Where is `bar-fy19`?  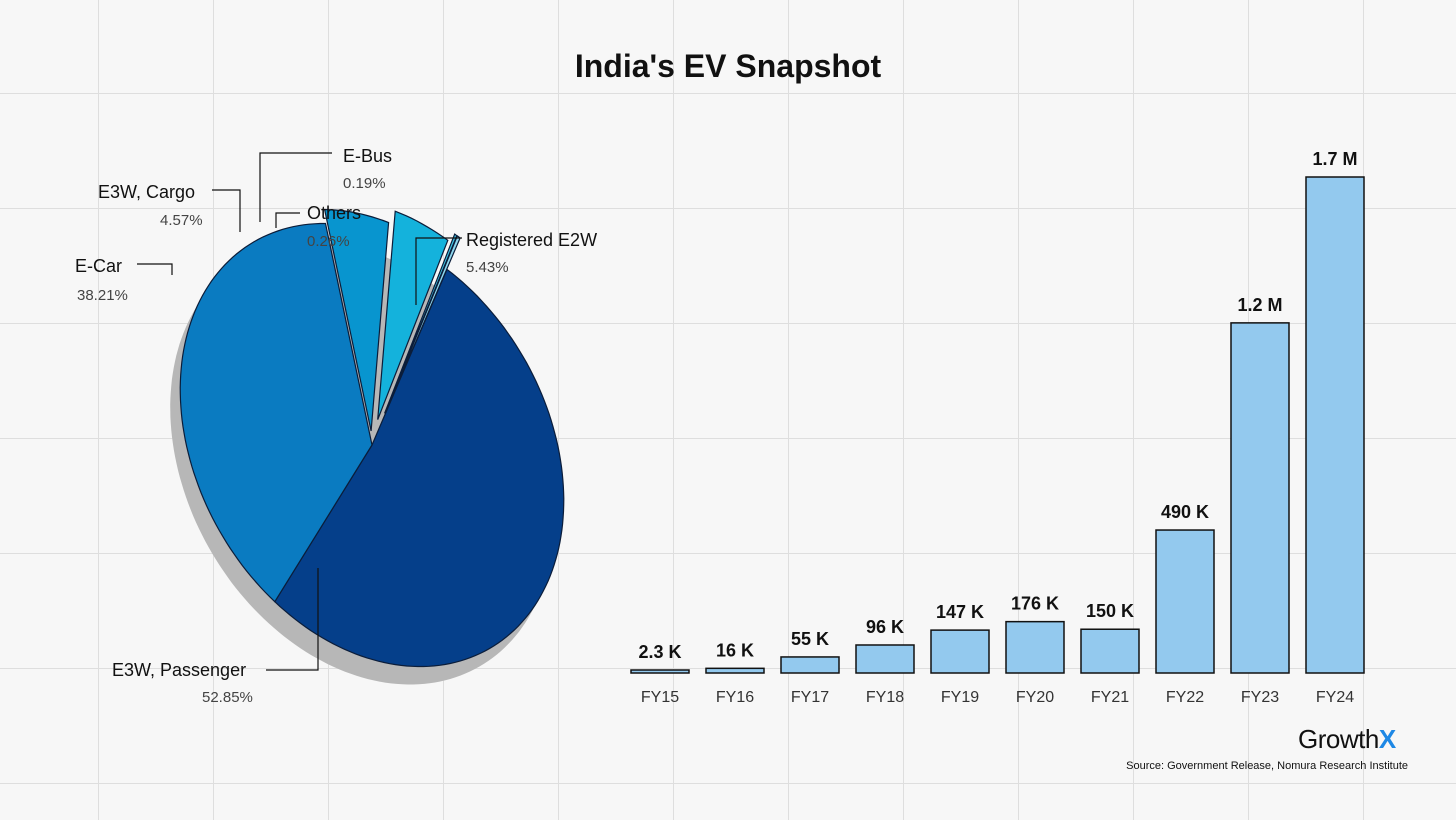 bar-fy19 is located at coordinates (960, 651).